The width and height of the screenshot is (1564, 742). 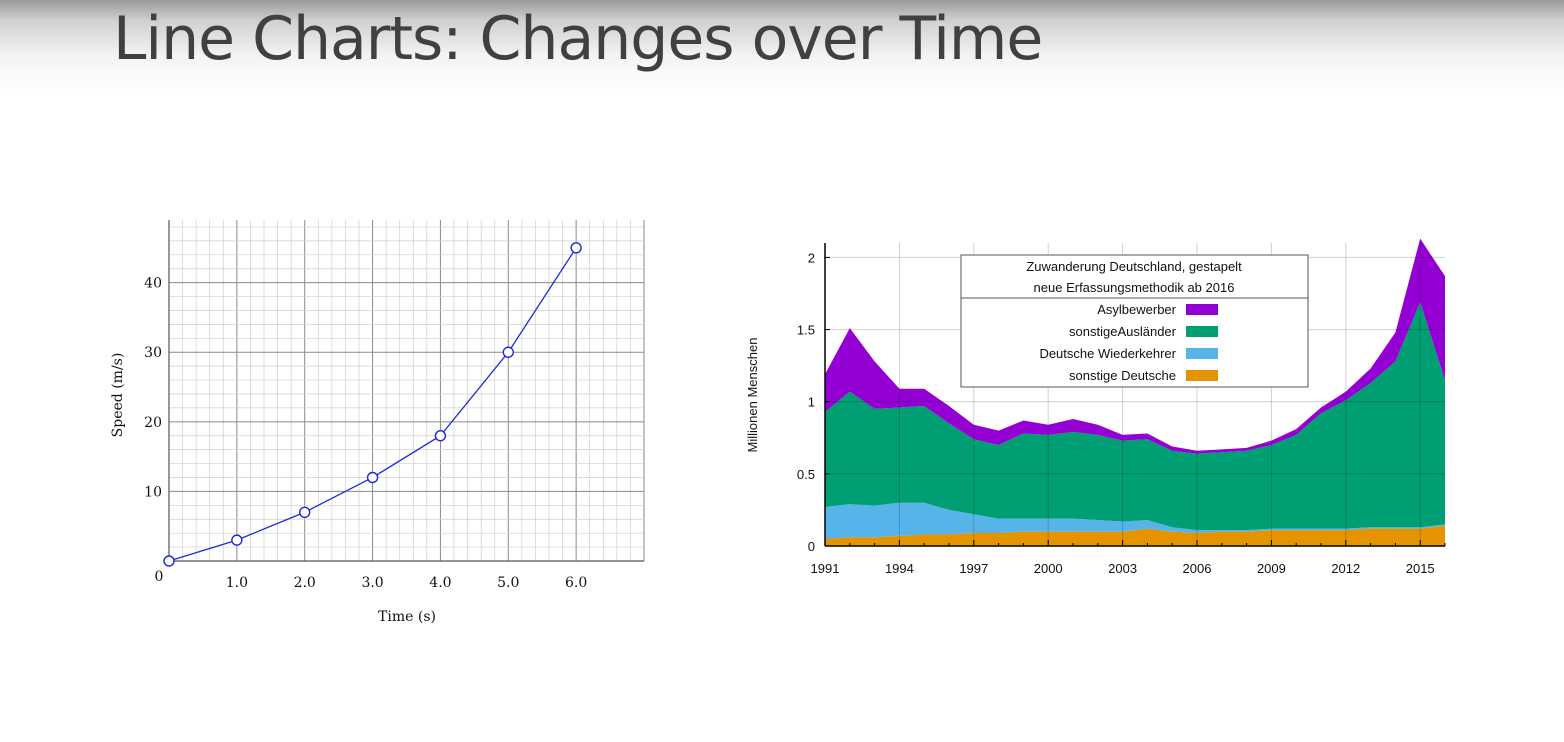 What do you see at coordinates (899, 568) in the screenshot?
I see `x-tick-label: 1994` at bounding box center [899, 568].